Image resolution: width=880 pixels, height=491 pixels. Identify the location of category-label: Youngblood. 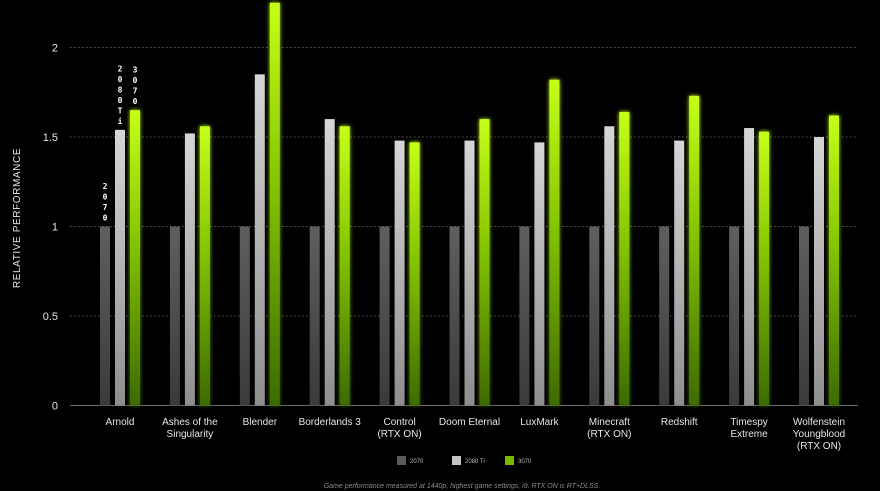
(819, 434).